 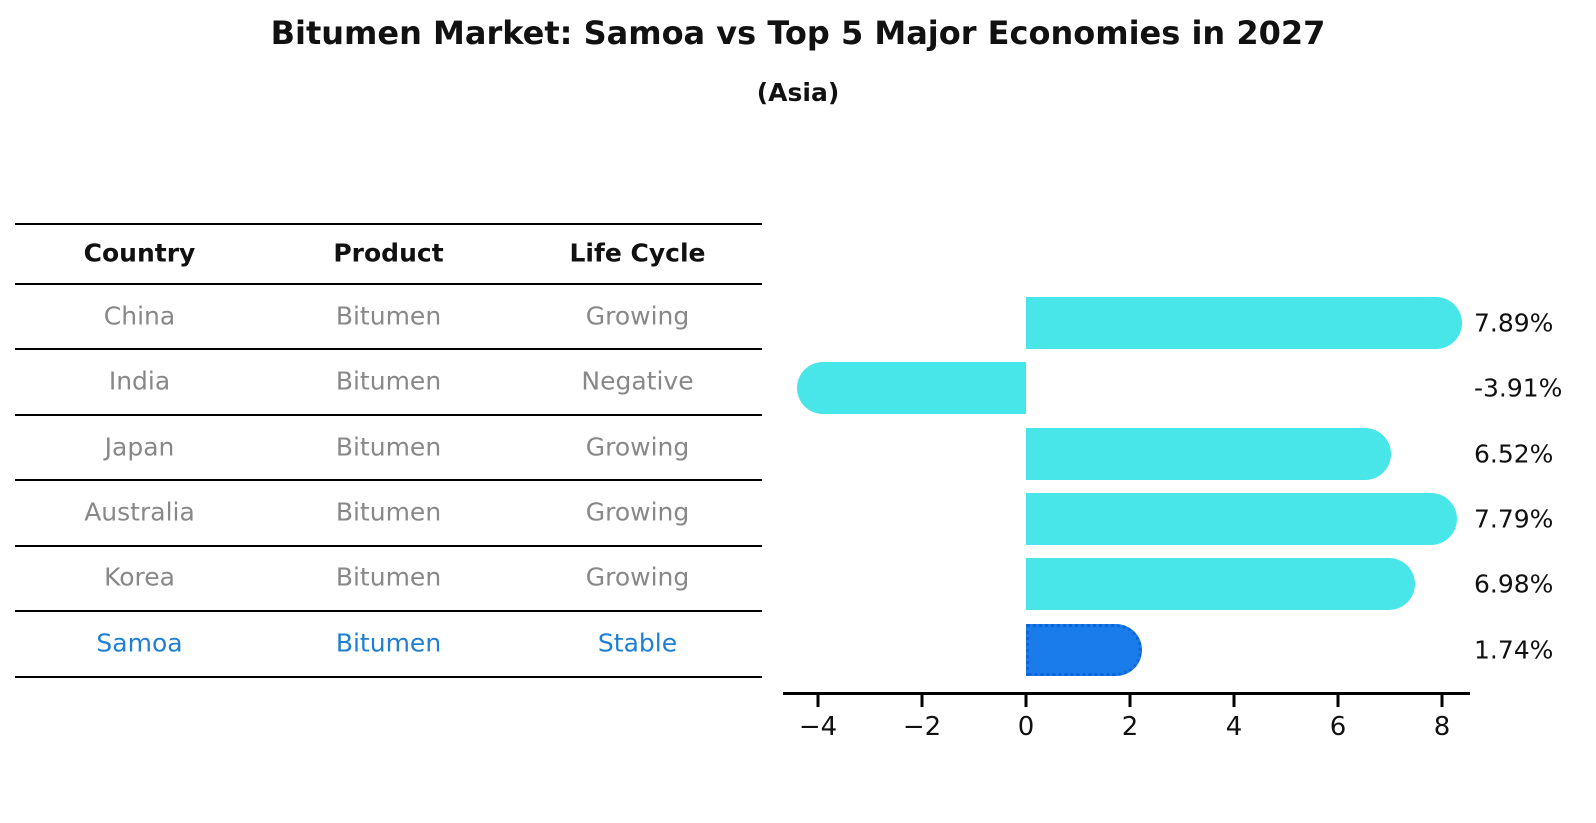 I want to click on country-cell: Samoa, so click(x=139, y=643).